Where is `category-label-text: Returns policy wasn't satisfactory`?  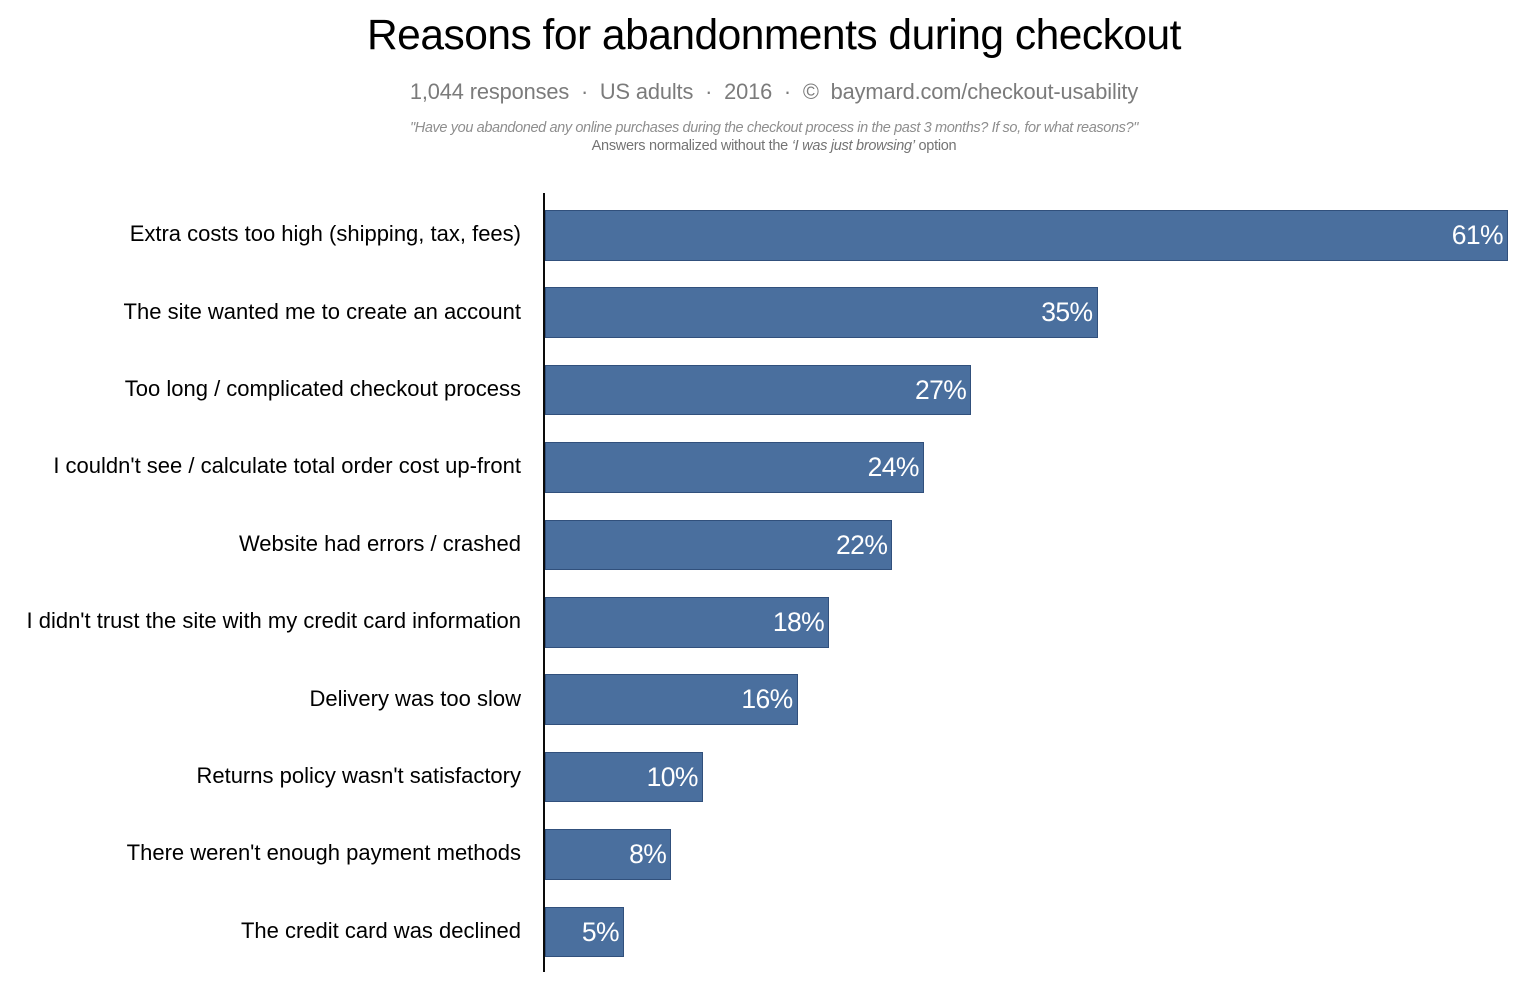
category-label-text: Returns policy wasn't satisfactory is located at coordinates (358, 776).